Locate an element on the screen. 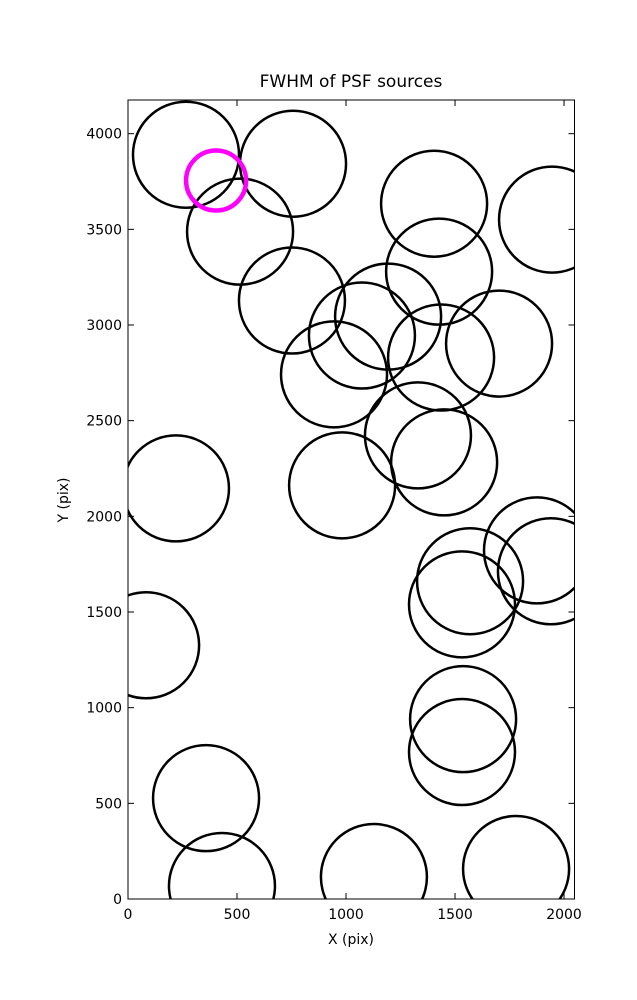  y-tick-label: 2500 is located at coordinates (104, 422).